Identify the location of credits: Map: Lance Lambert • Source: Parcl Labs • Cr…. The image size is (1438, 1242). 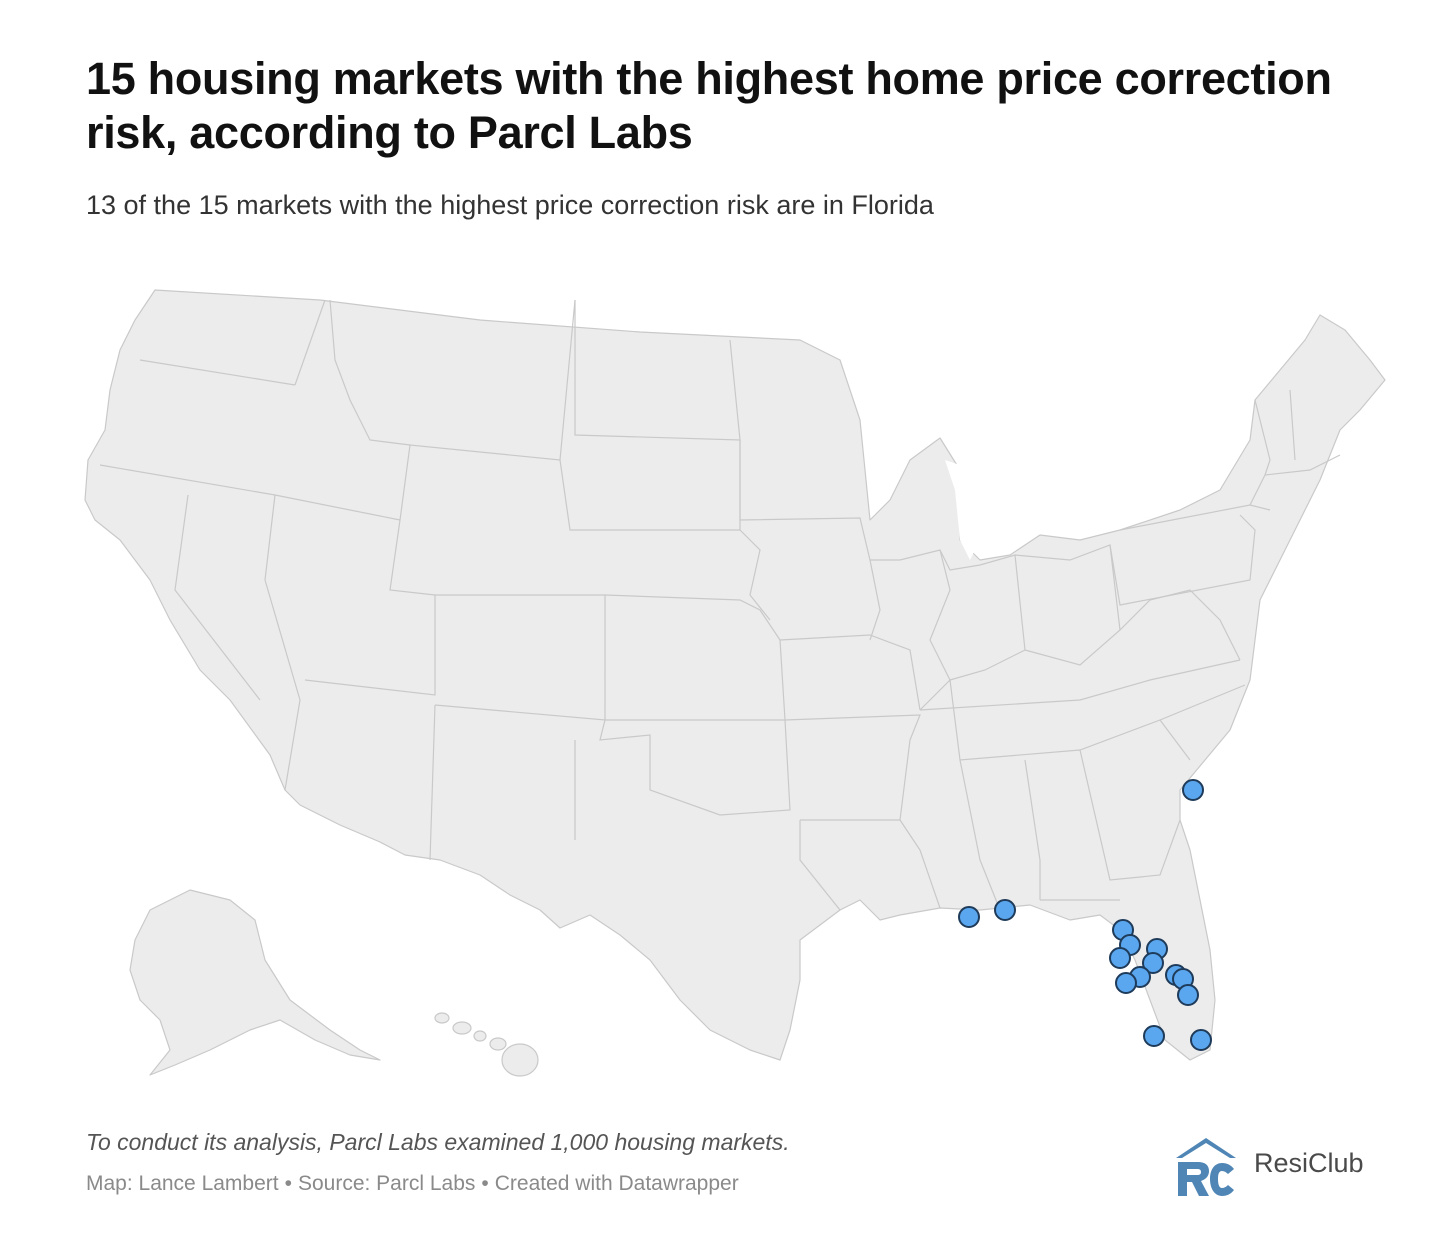
(412, 1184).